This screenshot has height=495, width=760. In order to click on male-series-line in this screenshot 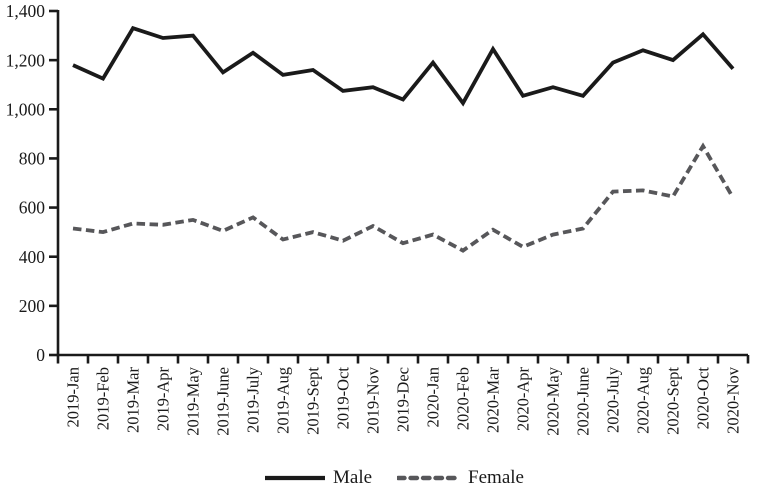, I will do `click(403, 66)`.